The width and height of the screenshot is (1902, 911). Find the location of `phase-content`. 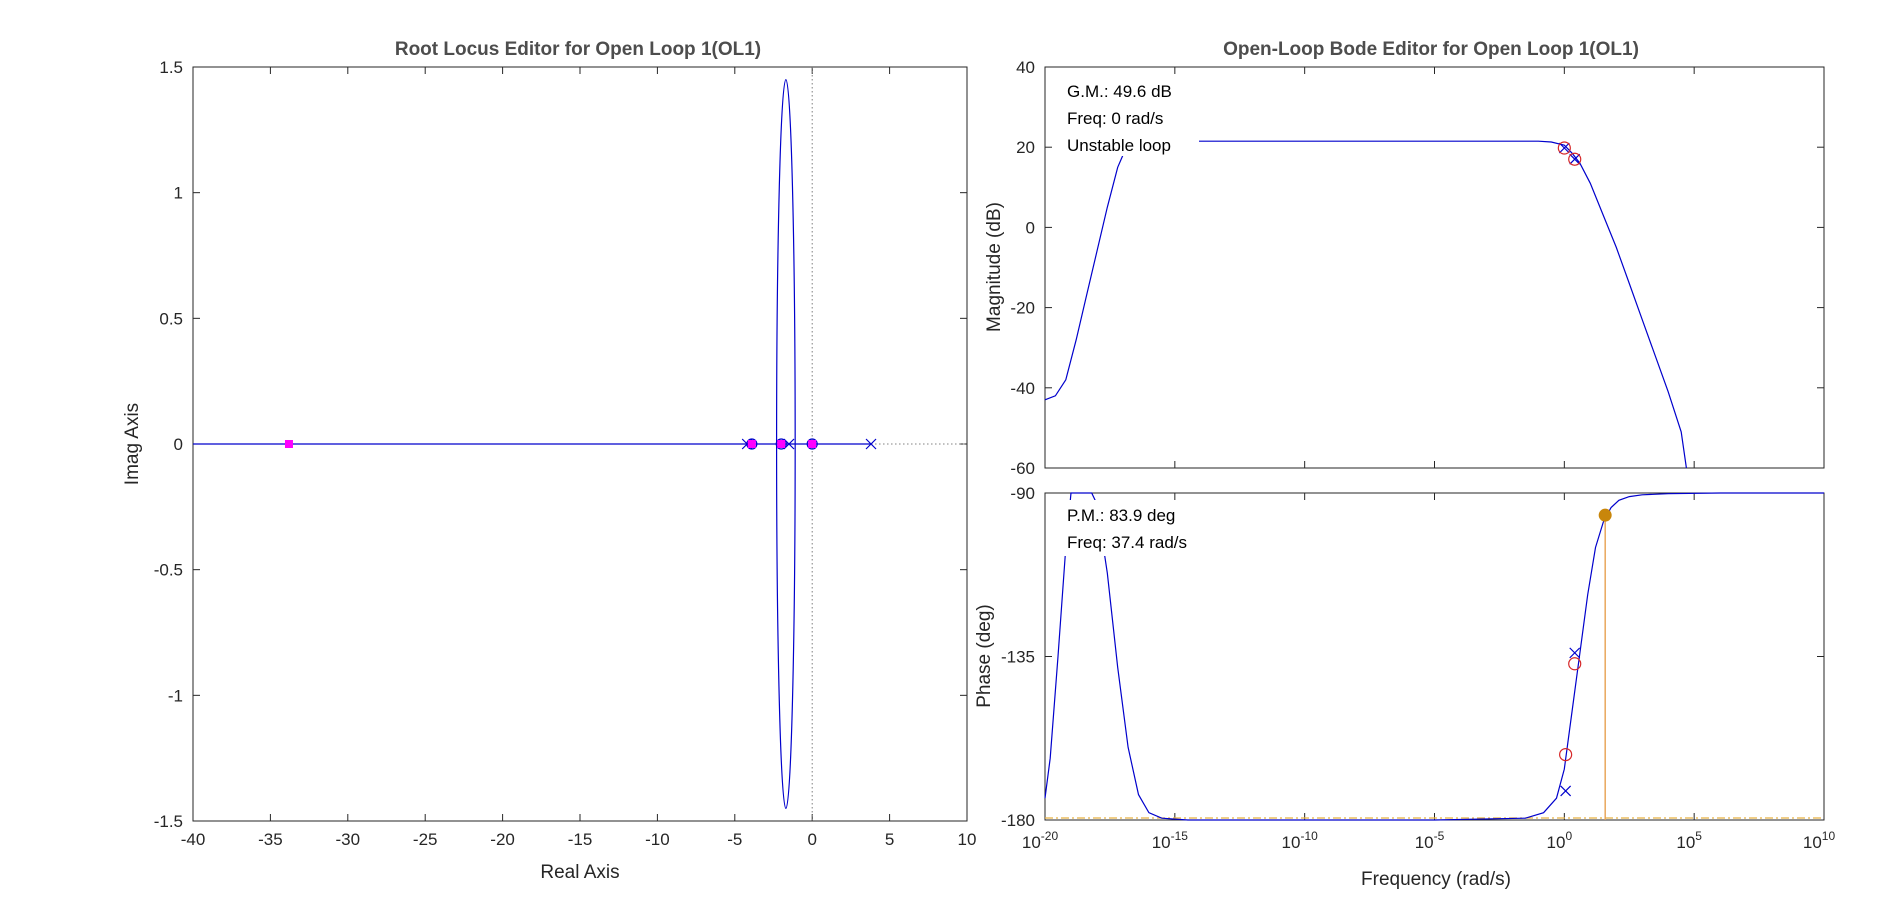

phase-content is located at coordinates (1434, 656).